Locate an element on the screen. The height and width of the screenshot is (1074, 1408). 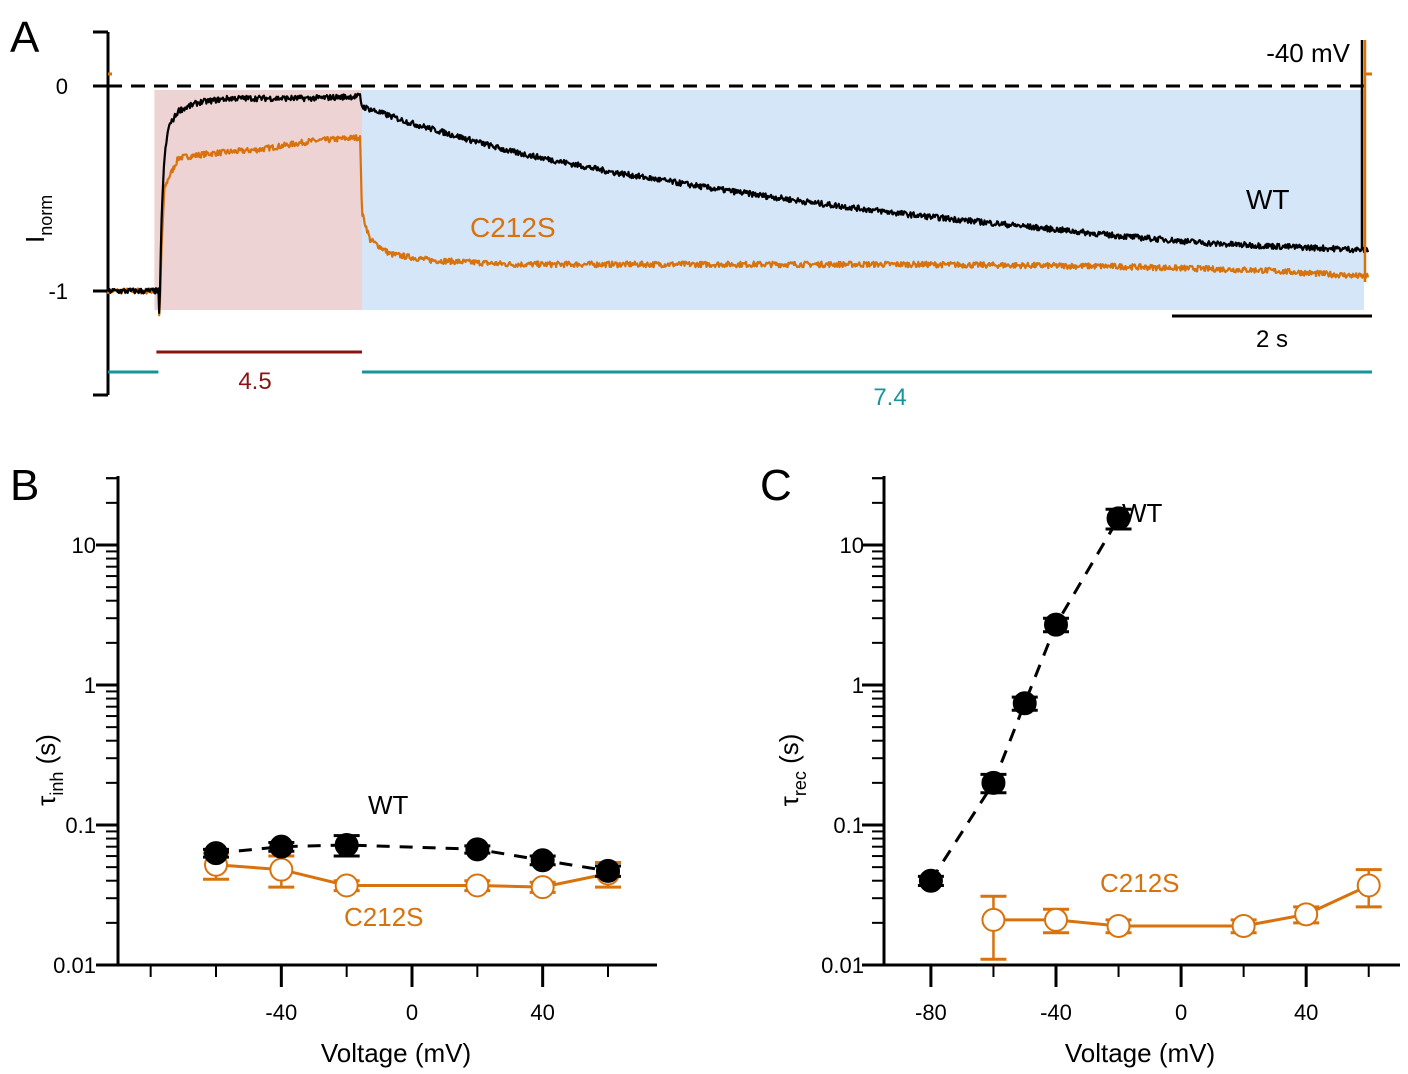
y-tick-label-minus-1: -1 is located at coordinates (58, 291).